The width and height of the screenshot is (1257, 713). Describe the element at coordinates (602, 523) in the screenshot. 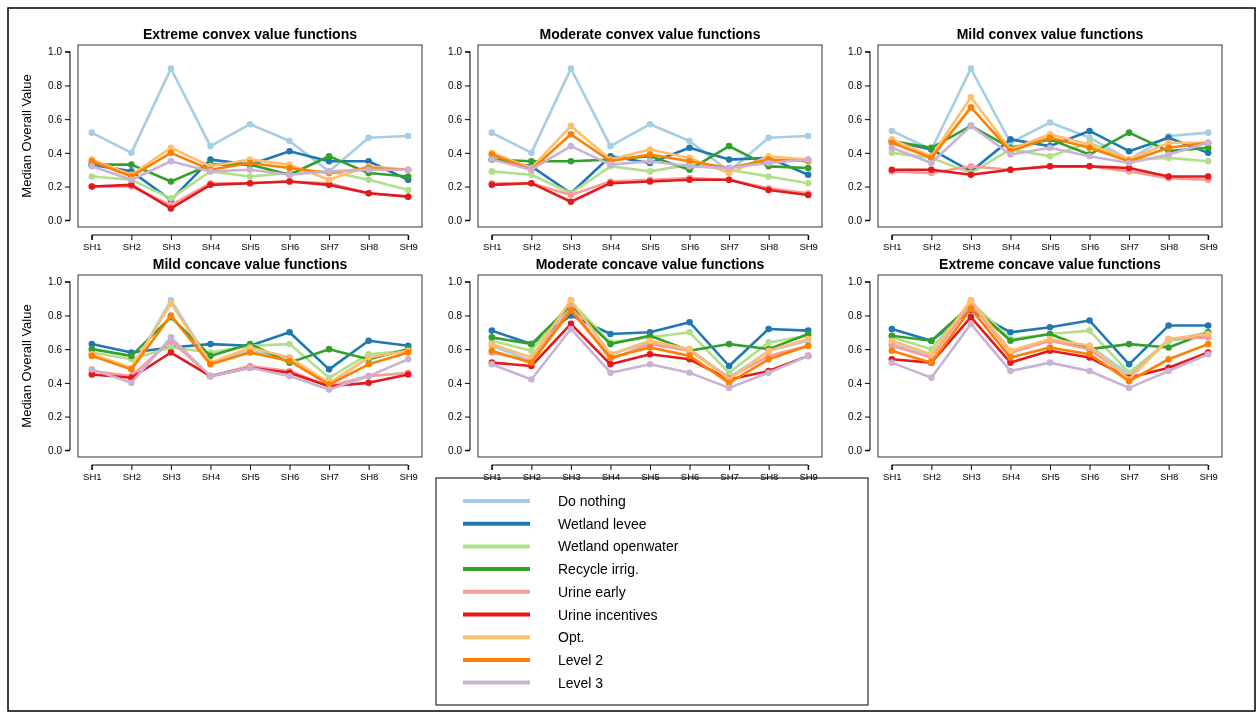

I see `legend-label: Wetland levee` at that location.